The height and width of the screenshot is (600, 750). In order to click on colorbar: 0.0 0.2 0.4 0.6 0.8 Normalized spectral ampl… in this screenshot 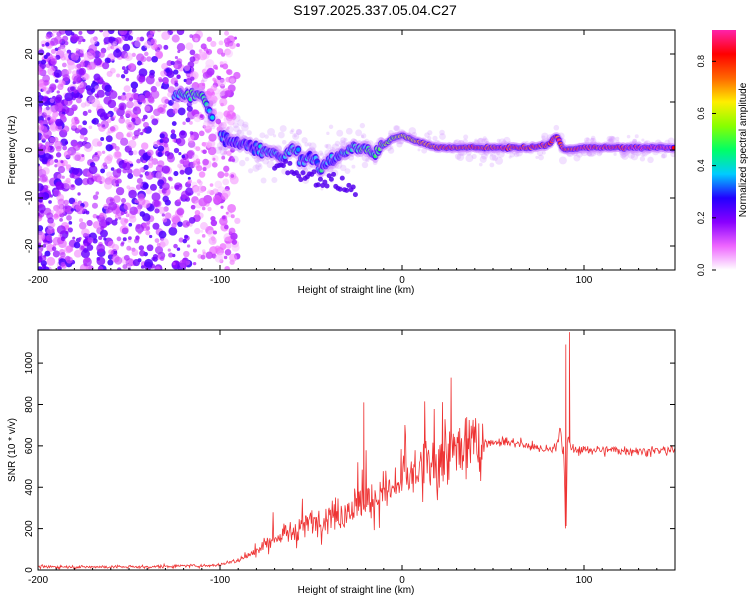, I will do `click(722, 153)`.